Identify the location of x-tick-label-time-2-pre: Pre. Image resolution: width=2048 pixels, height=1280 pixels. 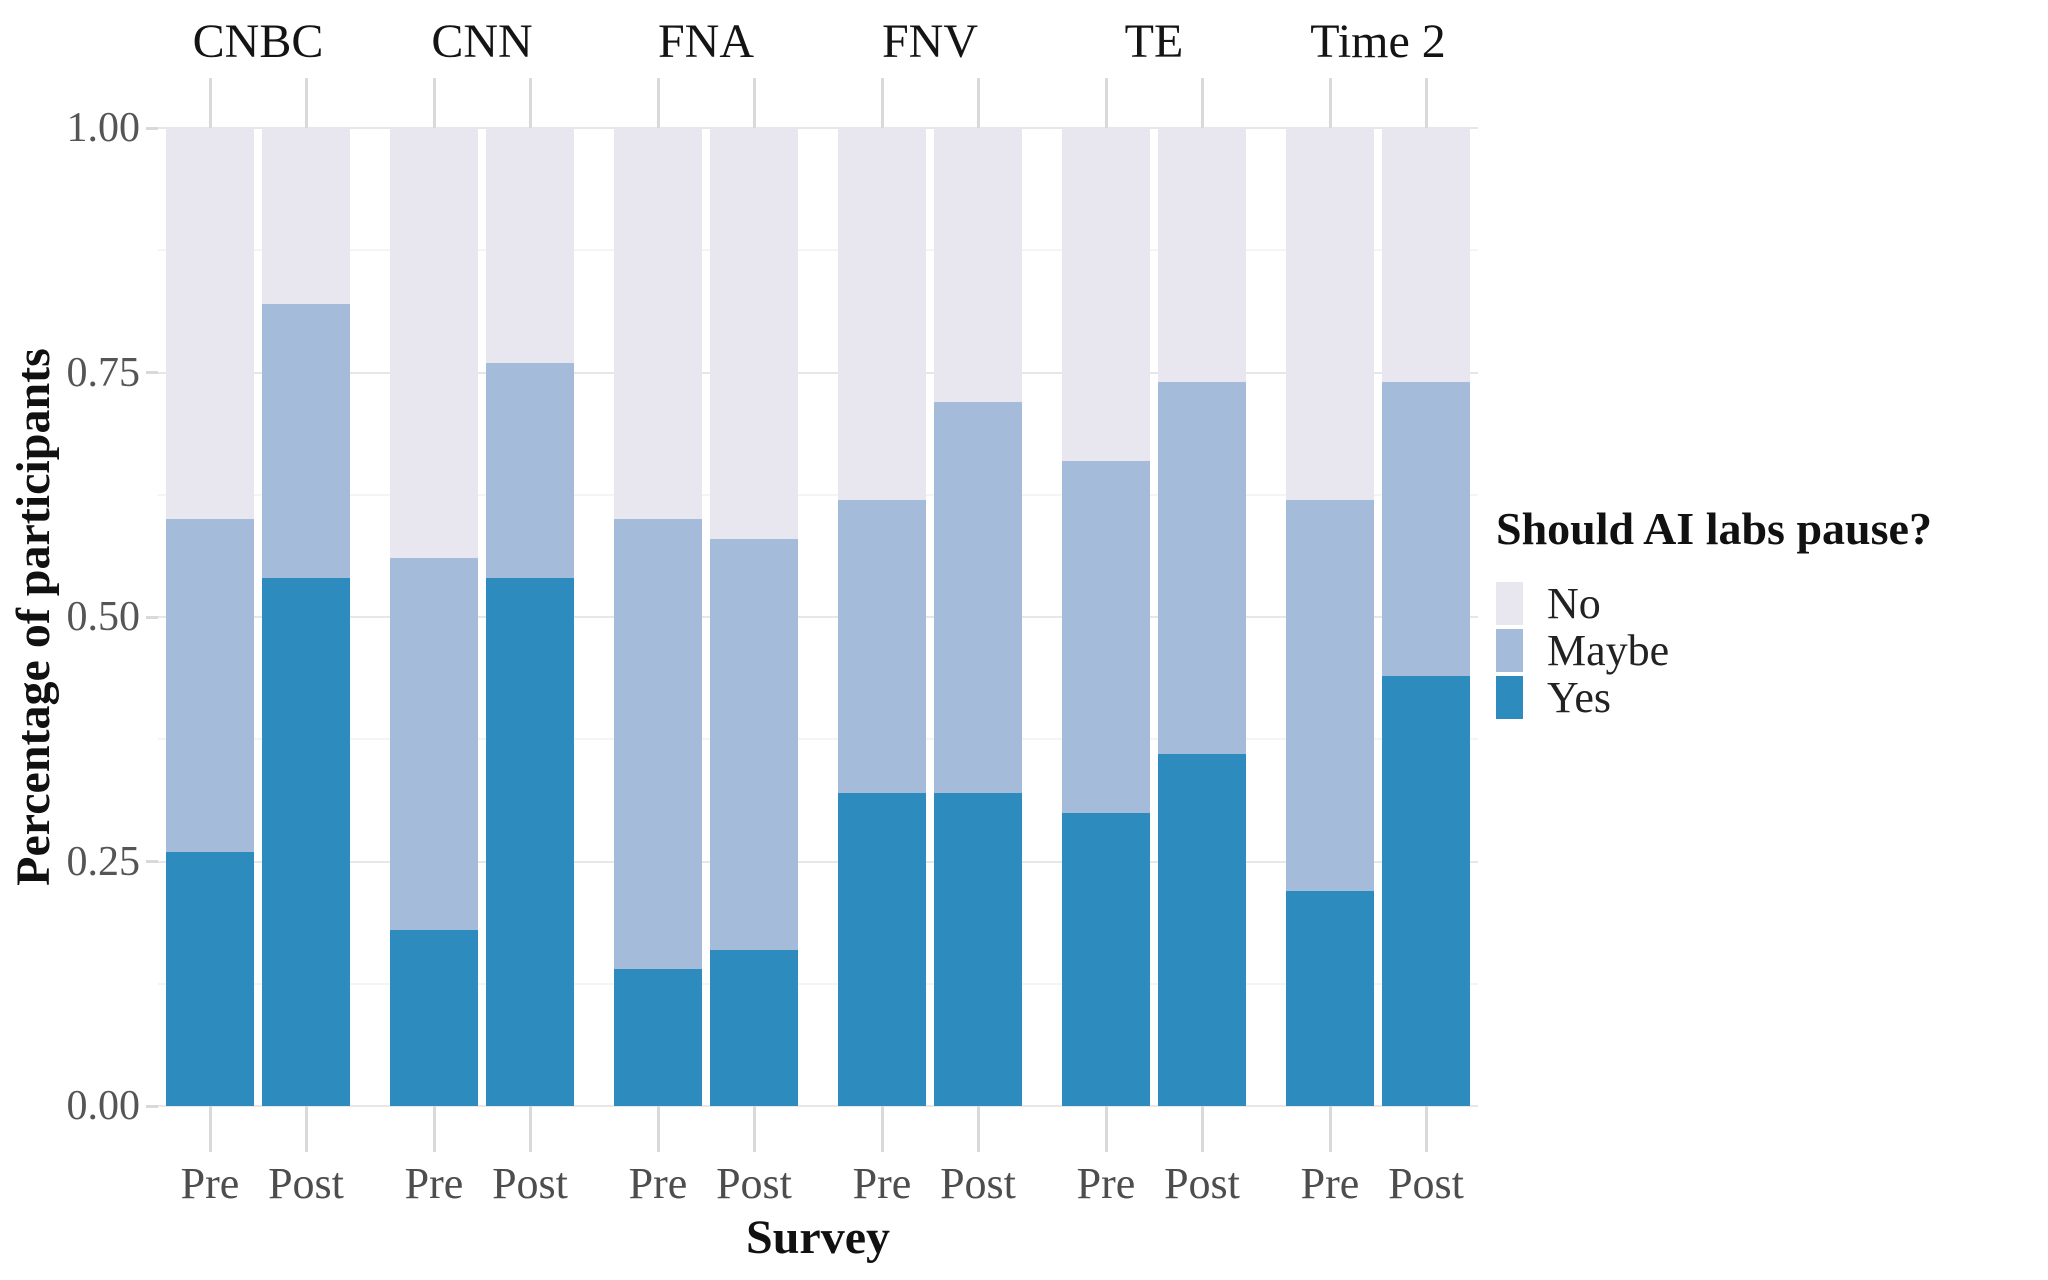
(1330, 1183).